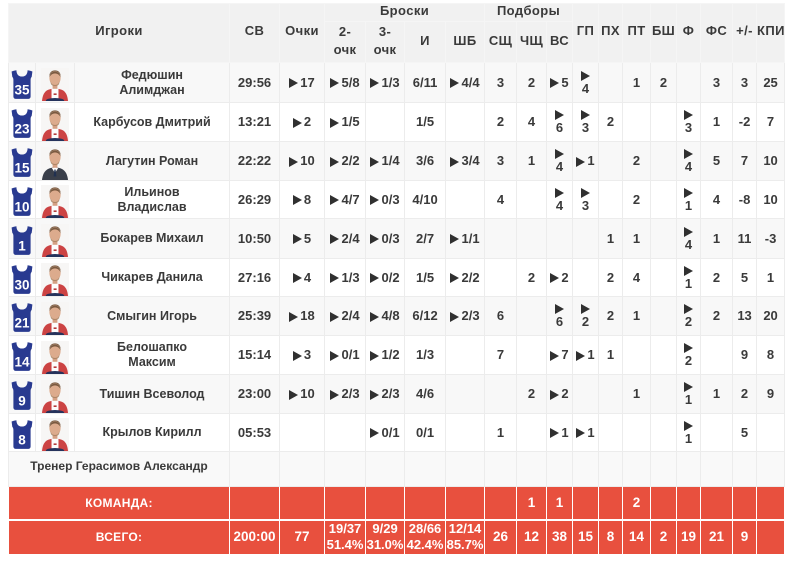  What do you see at coordinates (22, 129) in the screenshot?
I see `svg-text: 23` at bounding box center [22, 129].